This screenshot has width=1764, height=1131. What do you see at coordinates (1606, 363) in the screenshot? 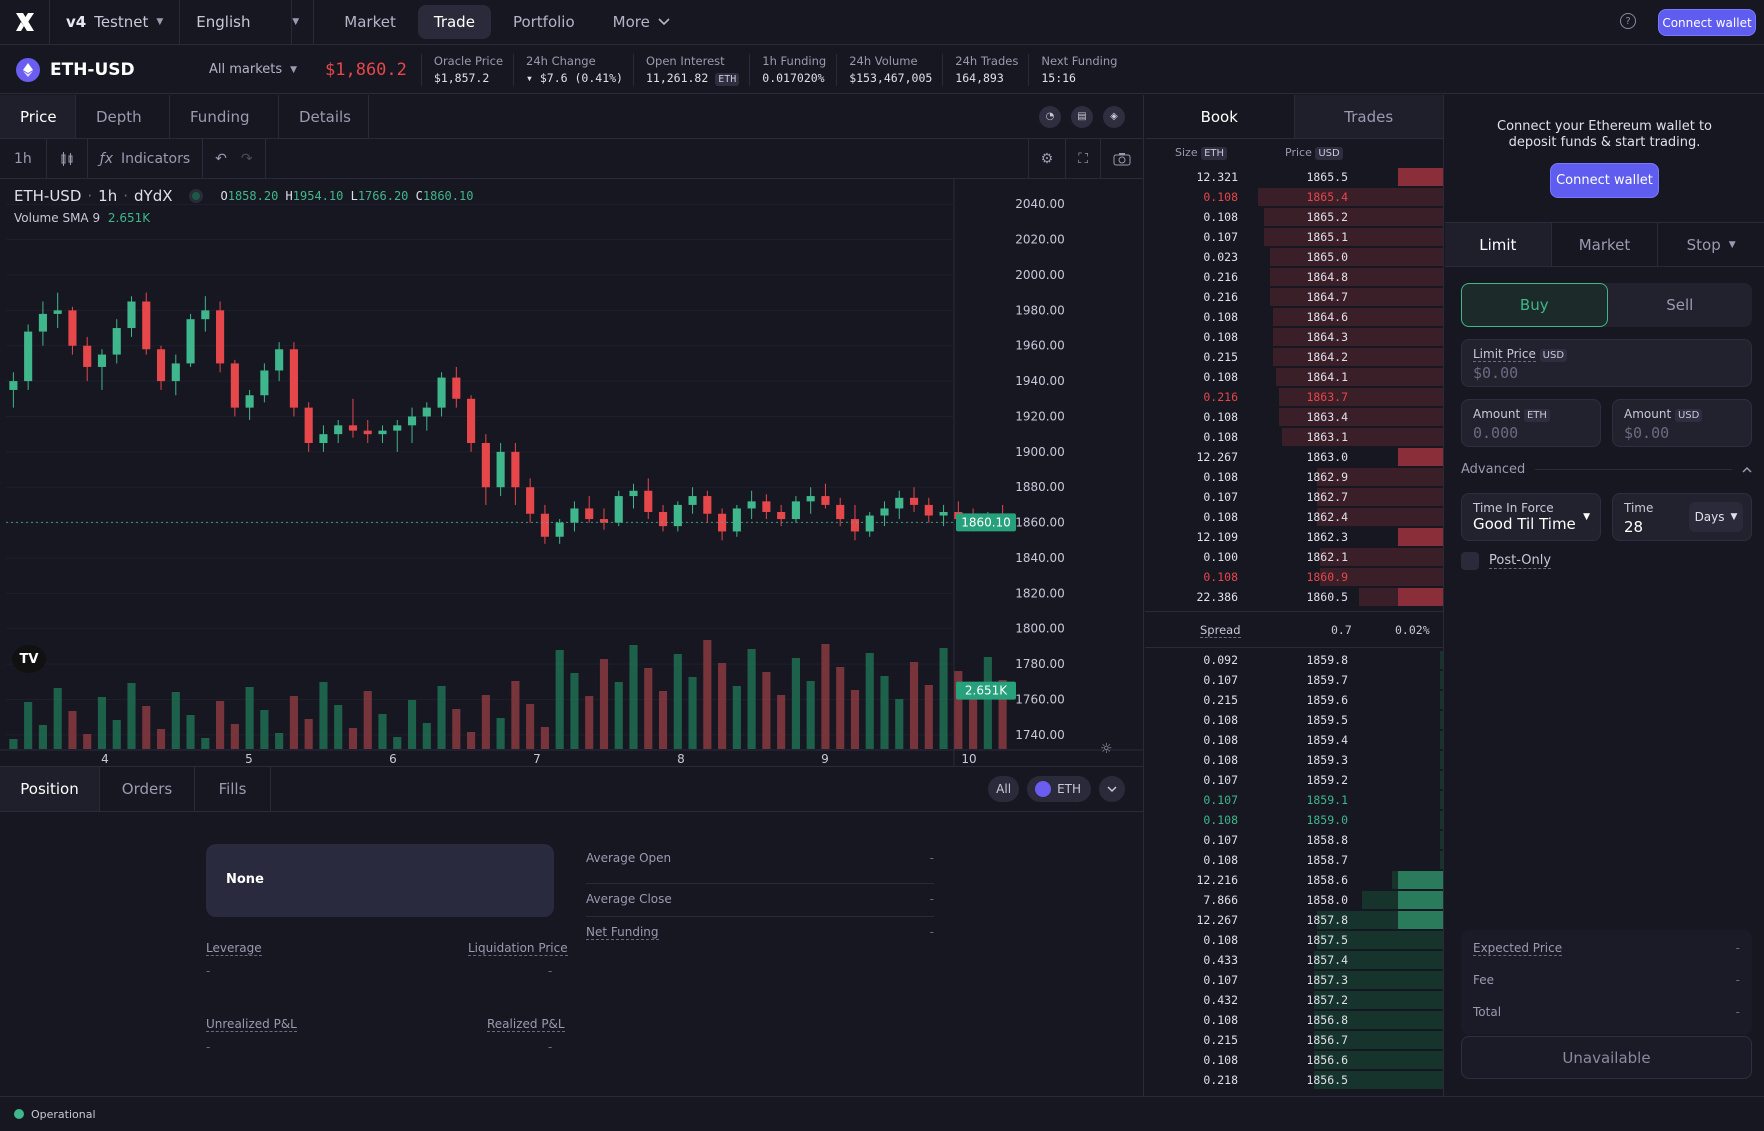
I see `limit-price-field: Limit Price USD $0.00` at bounding box center [1606, 363].